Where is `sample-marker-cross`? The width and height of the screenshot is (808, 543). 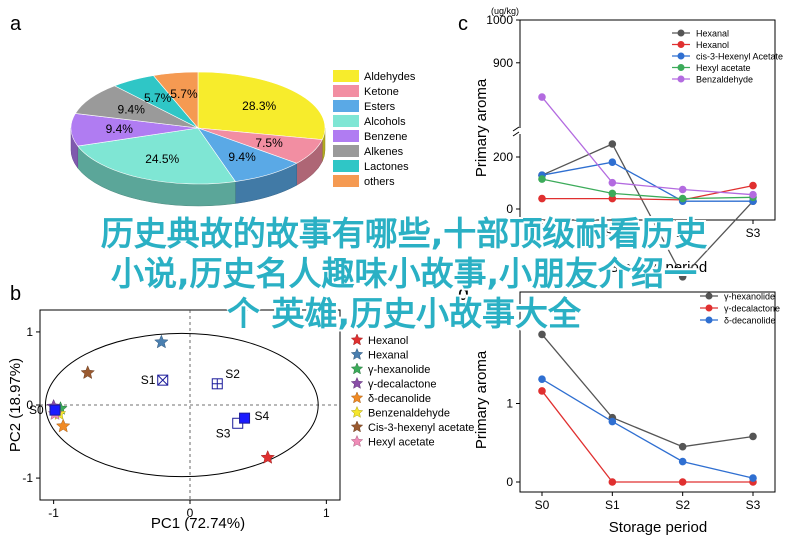
sample-marker-cross is located at coordinates (163, 380).